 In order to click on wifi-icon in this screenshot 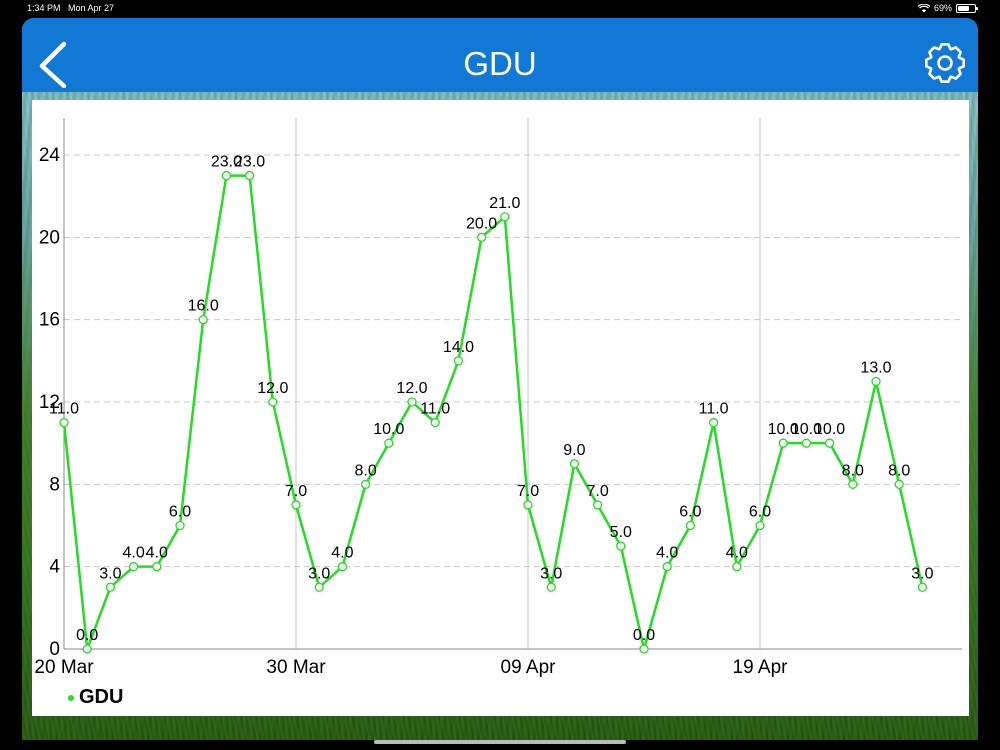, I will do `click(923, 7)`.